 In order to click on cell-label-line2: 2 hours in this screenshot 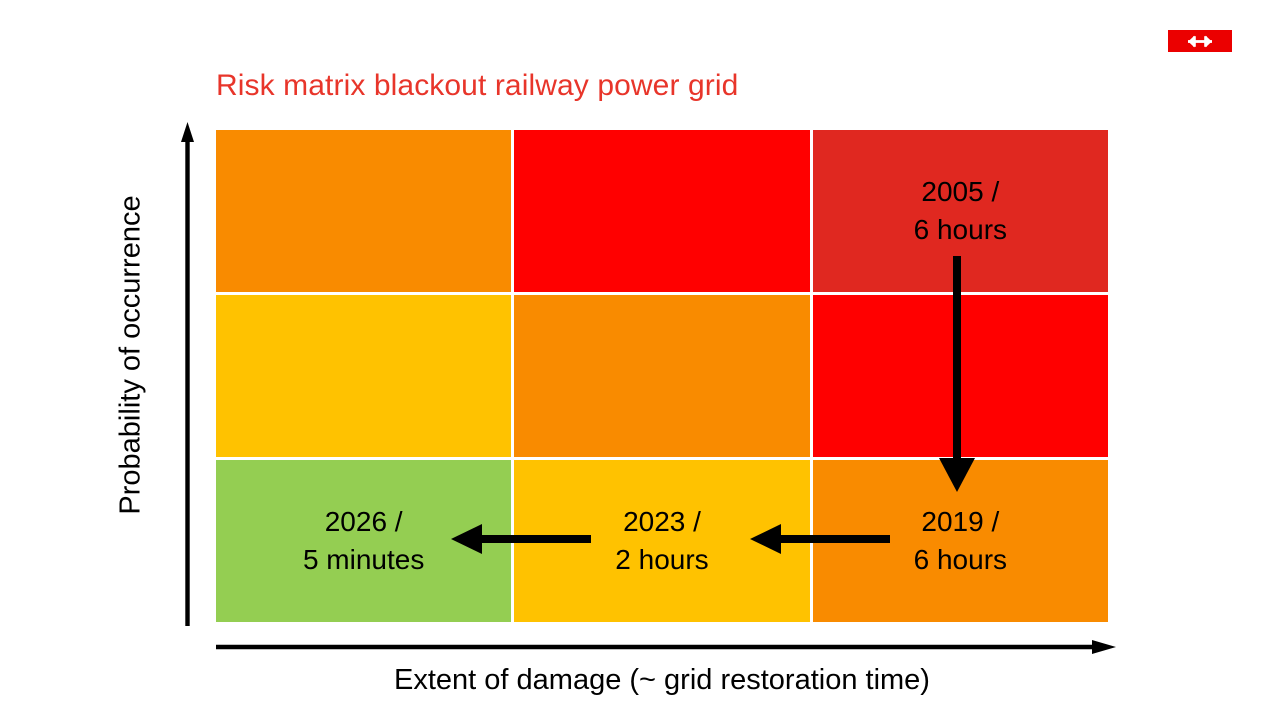, I will do `click(662, 559)`.